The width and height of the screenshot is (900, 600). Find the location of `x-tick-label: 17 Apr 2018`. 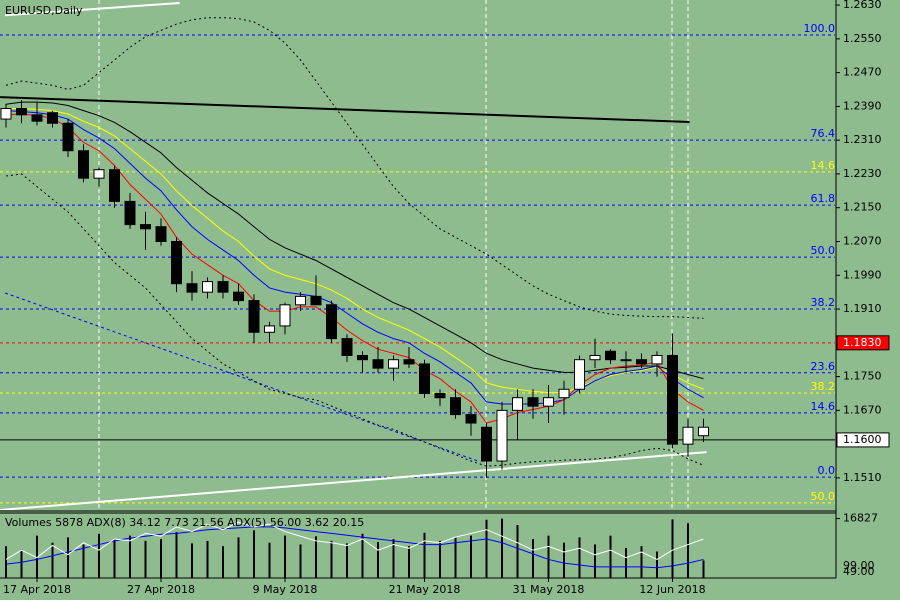

x-tick-label: 17 Apr 2018 is located at coordinates (37, 589).